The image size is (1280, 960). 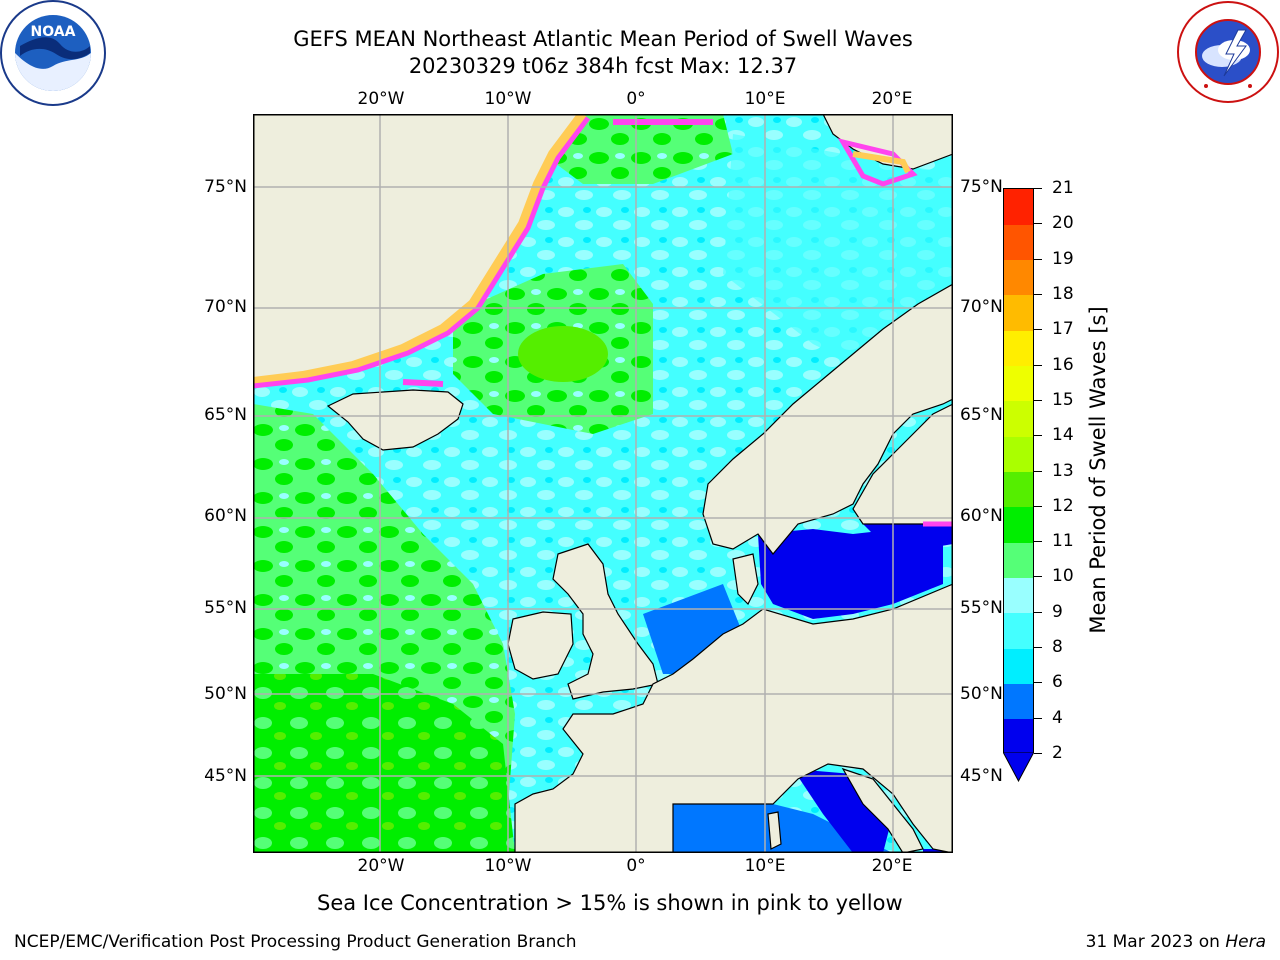 What do you see at coordinates (381, 99) in the screenshot?
I see `lon-label-top: 20°W` at bounding box center [381, 99].